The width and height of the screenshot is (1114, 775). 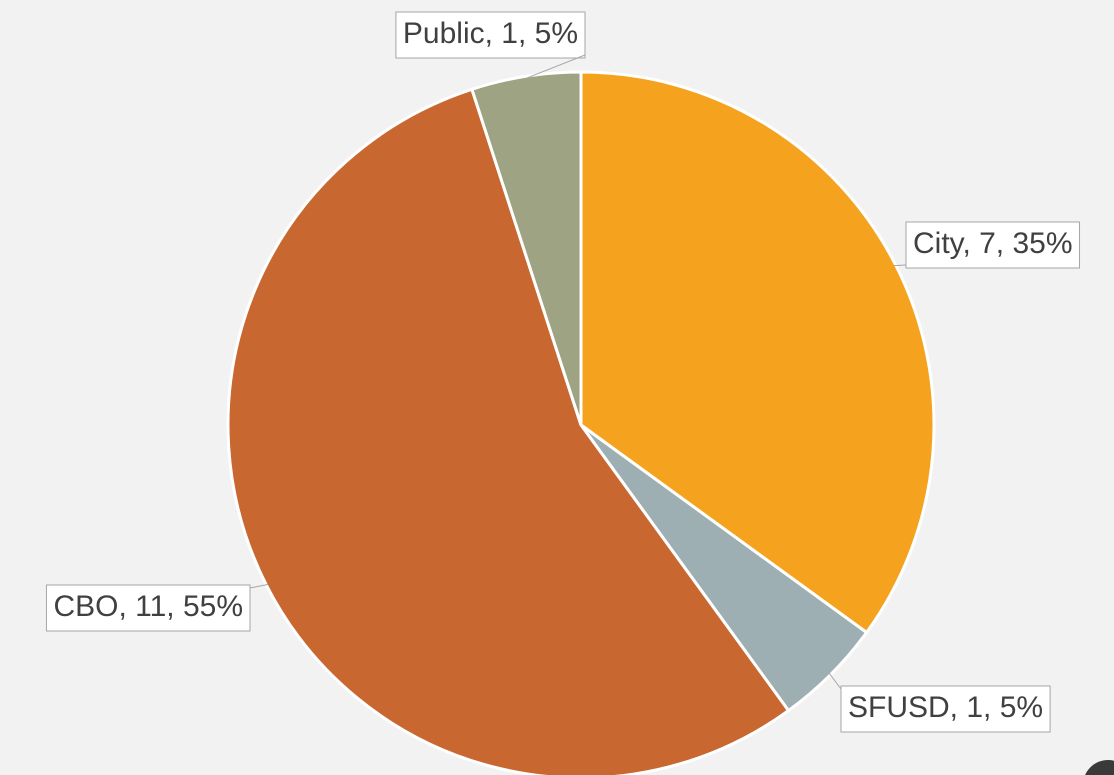 I want to click on corner-button, so click(x=1098, y=767).